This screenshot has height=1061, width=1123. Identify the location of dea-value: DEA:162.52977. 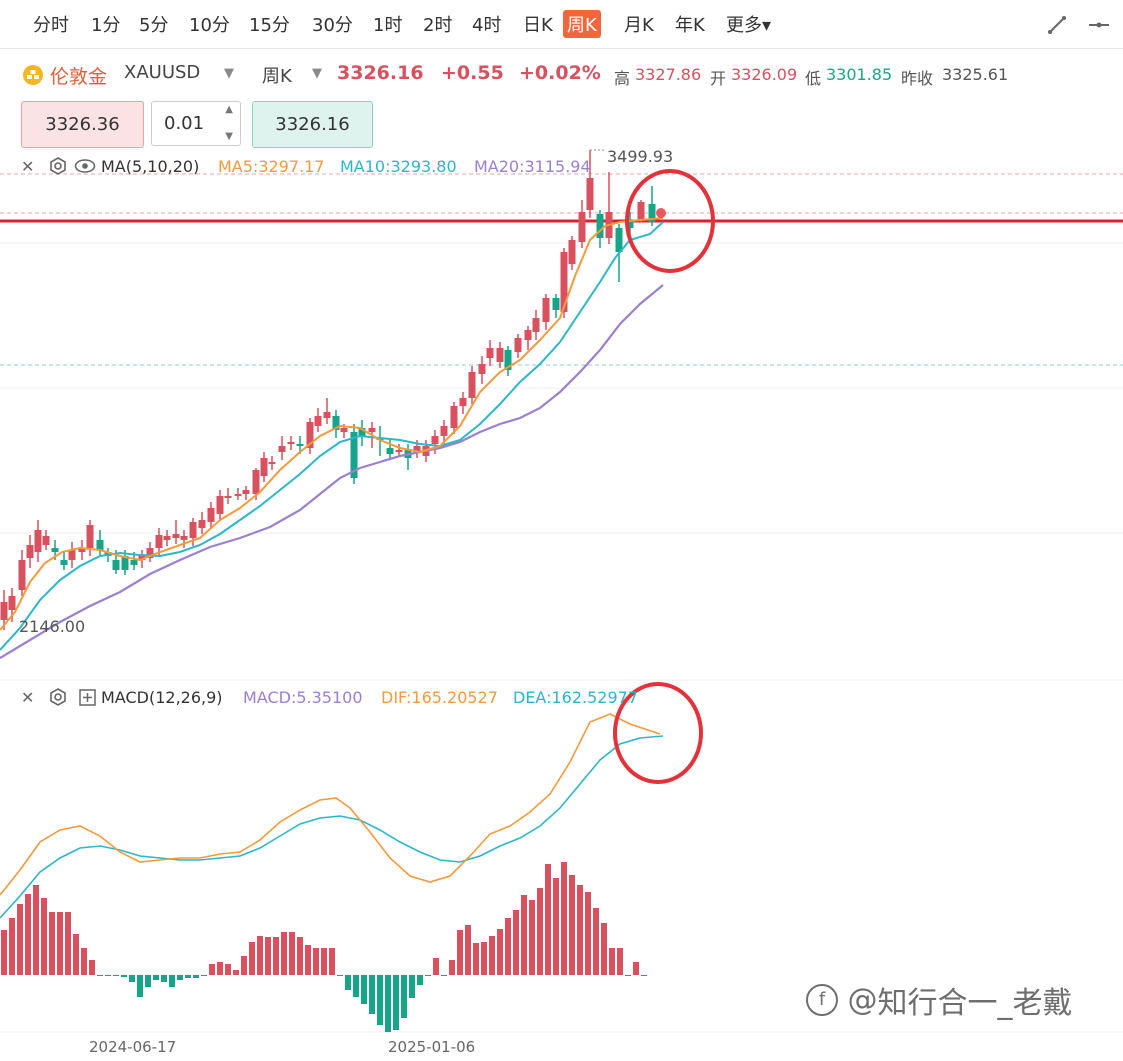
(576, 697).